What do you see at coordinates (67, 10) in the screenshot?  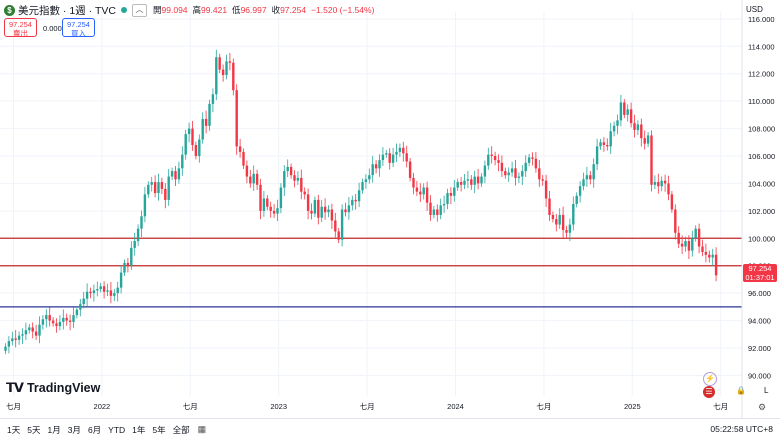 I see `symbol-title: 美元指數 · 1週 · TVC` at bounding box center [67, 10].